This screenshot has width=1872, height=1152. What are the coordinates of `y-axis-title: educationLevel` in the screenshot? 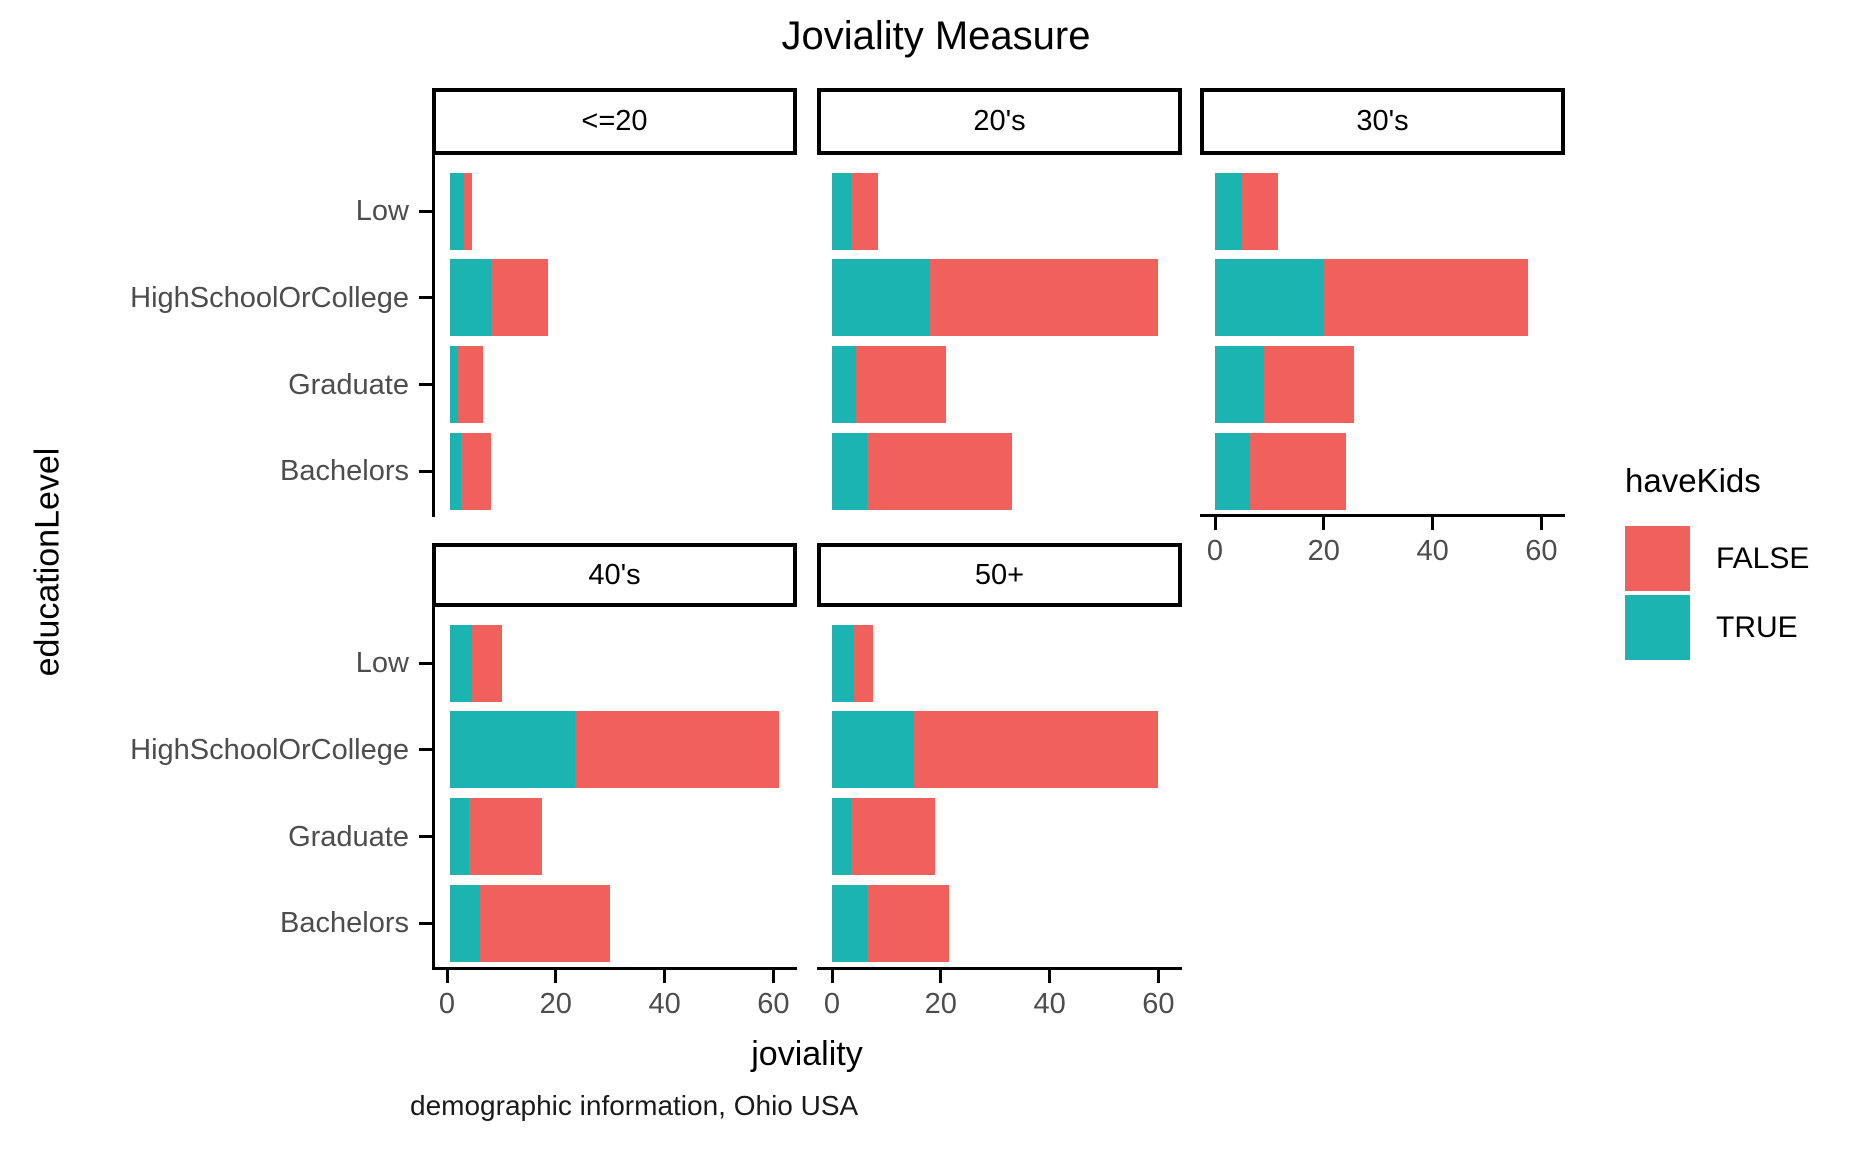 It's located at (47, 562).